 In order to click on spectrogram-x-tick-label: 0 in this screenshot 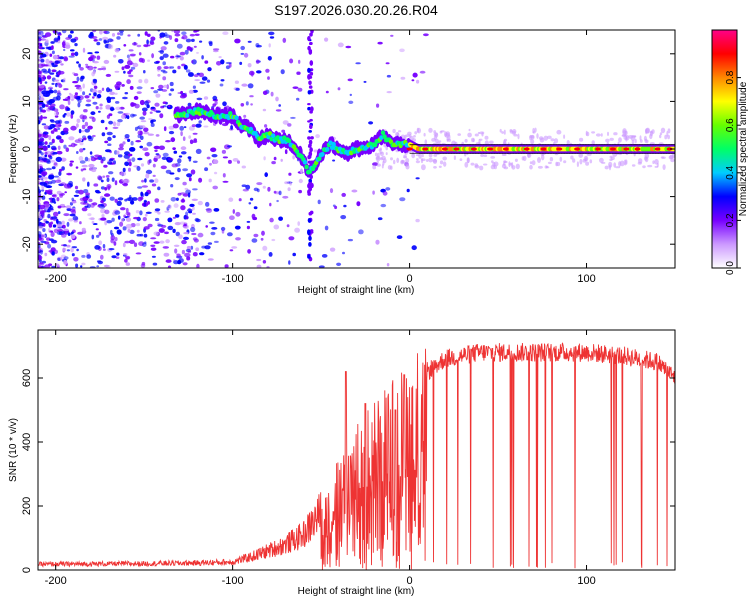, I will do `click(410, 279)`.